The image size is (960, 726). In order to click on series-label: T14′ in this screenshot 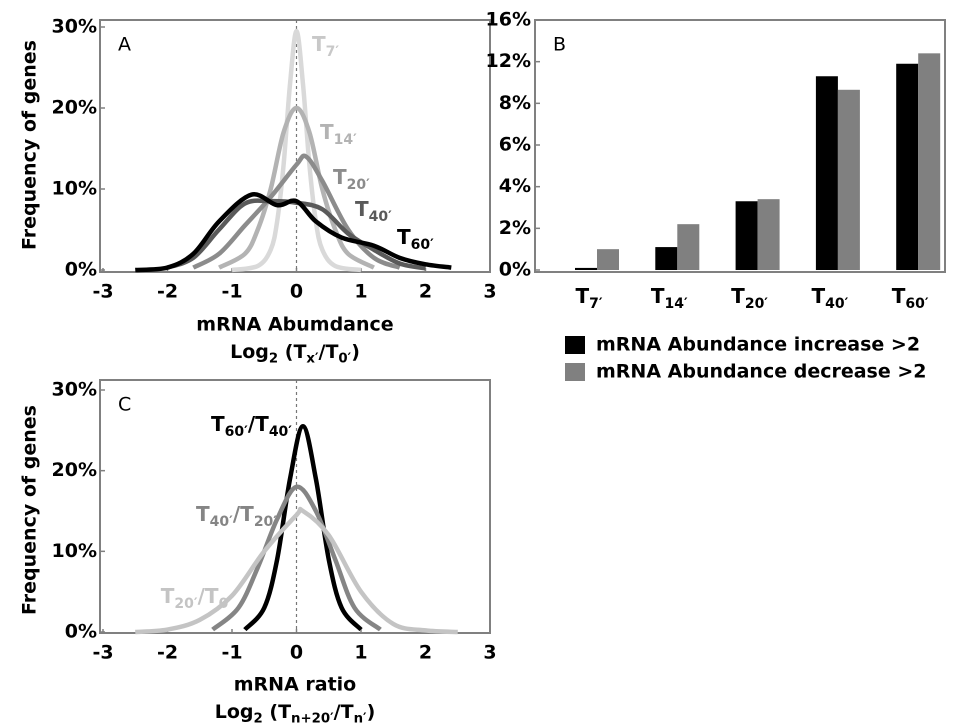, I will do `click(338, 134)`.